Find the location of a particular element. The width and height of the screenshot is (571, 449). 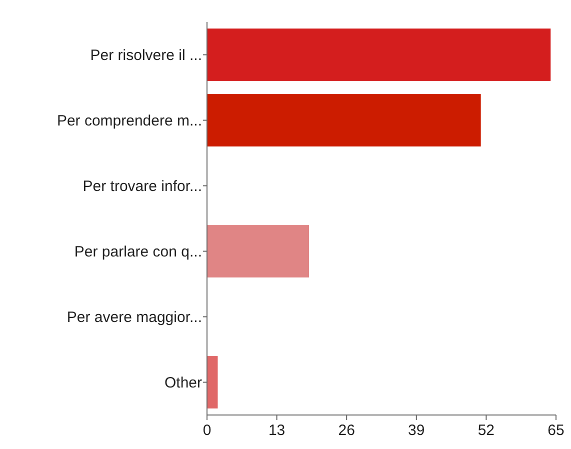

x-tick-label: 52 is located at coordinates (486, 430).